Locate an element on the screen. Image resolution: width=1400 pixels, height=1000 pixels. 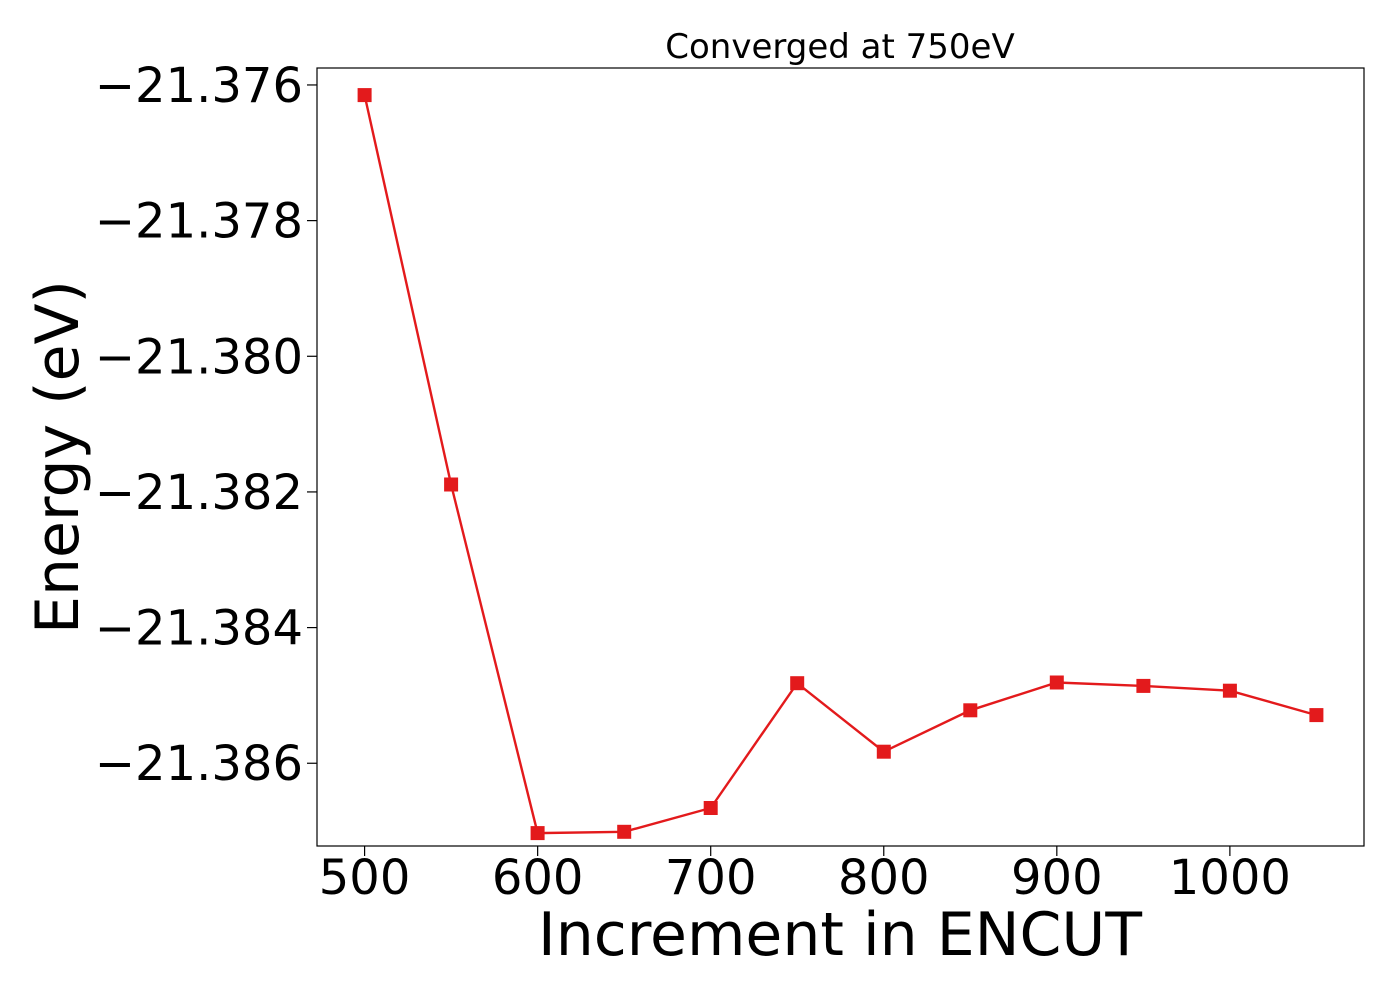
x-tick-label: 900 is located at coordinates (1057, 878).